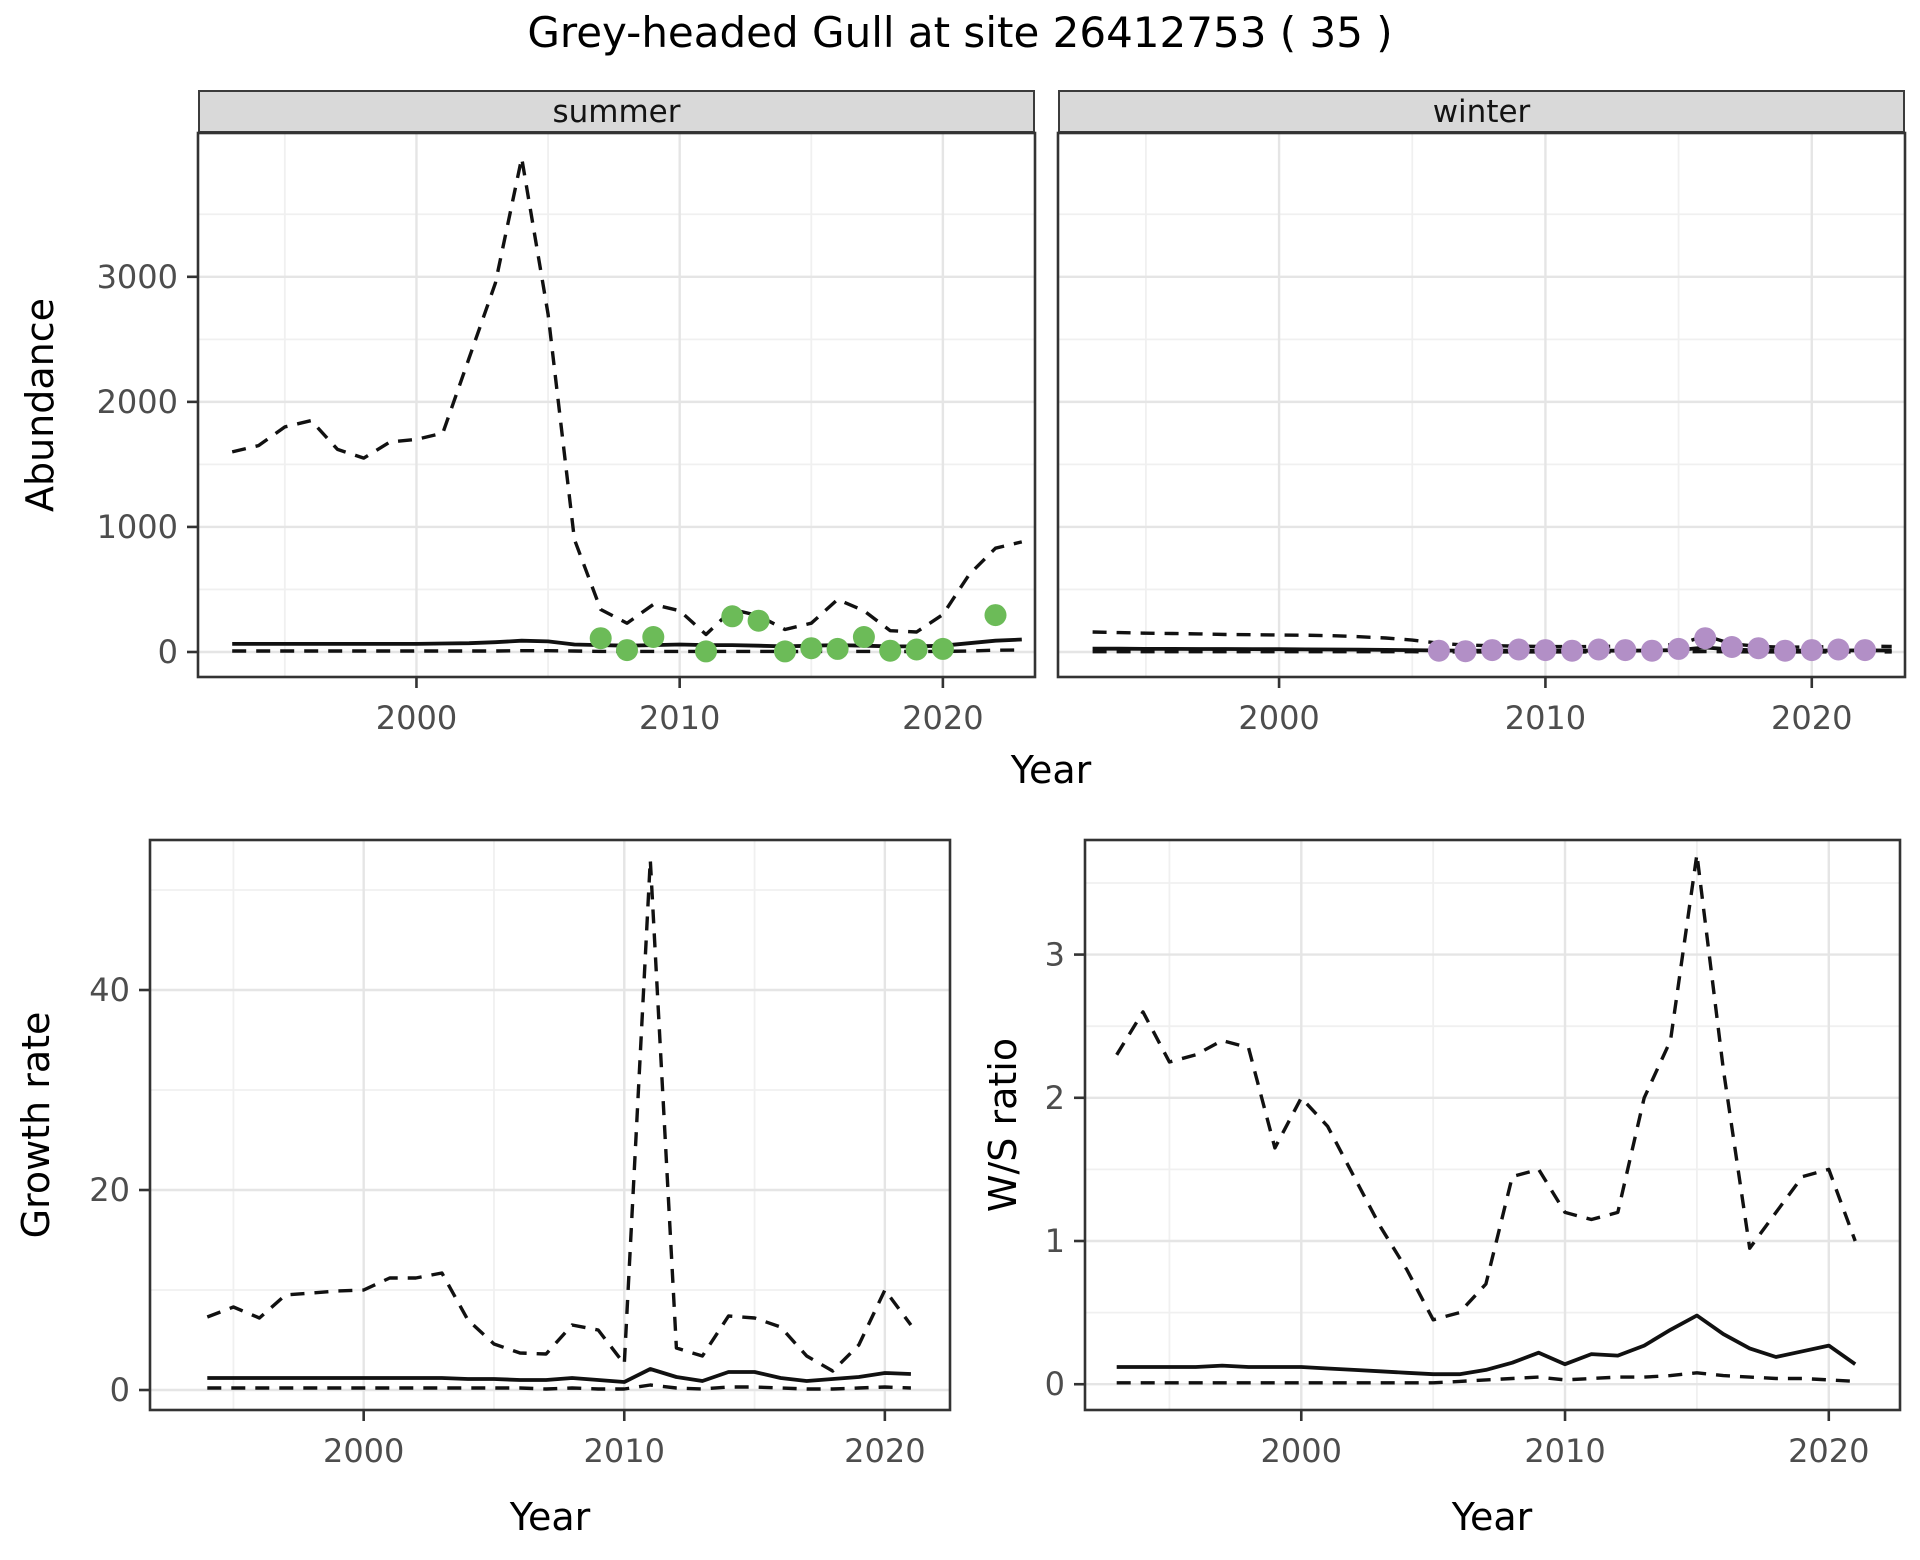 The width and height of the screenshot is (1920, 1560). I want to click on y-tick-label: 1000, so click(137, 527).